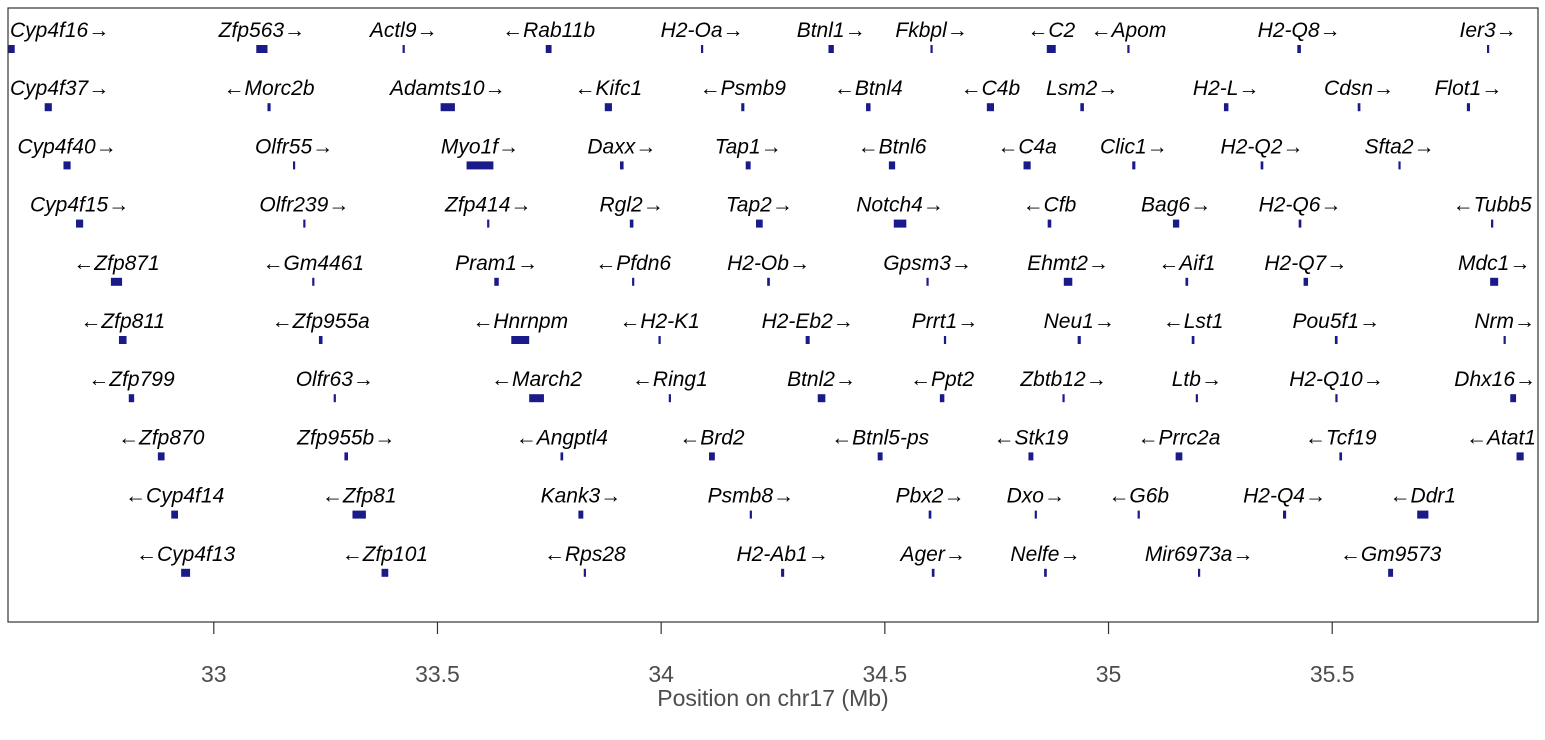 This screenshot has width=1545, height=740. What do you see at coordinates (116, 263) in the screenshot?
I see `gene-label: ←Zfp871` at bounding box center [116, 263].